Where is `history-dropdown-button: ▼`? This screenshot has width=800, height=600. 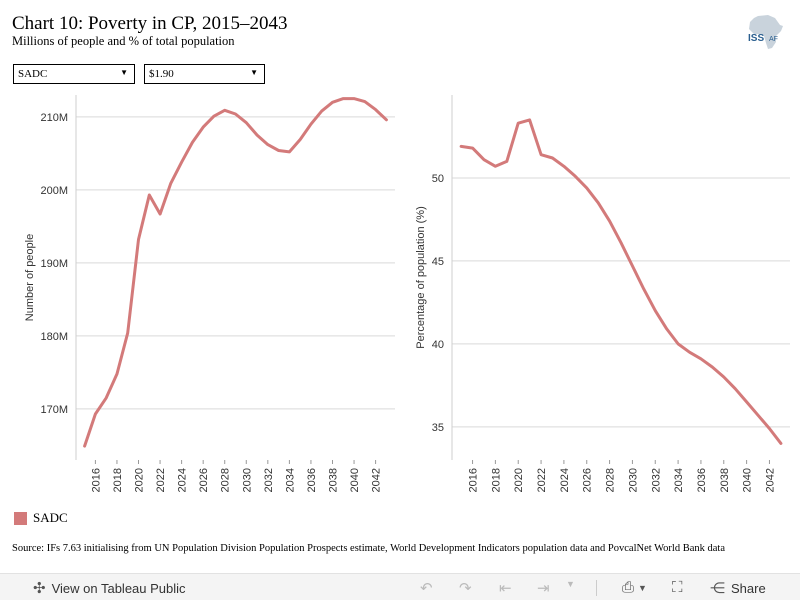 history-dropdown-button: ▼ is located at coordinates (570, 584).